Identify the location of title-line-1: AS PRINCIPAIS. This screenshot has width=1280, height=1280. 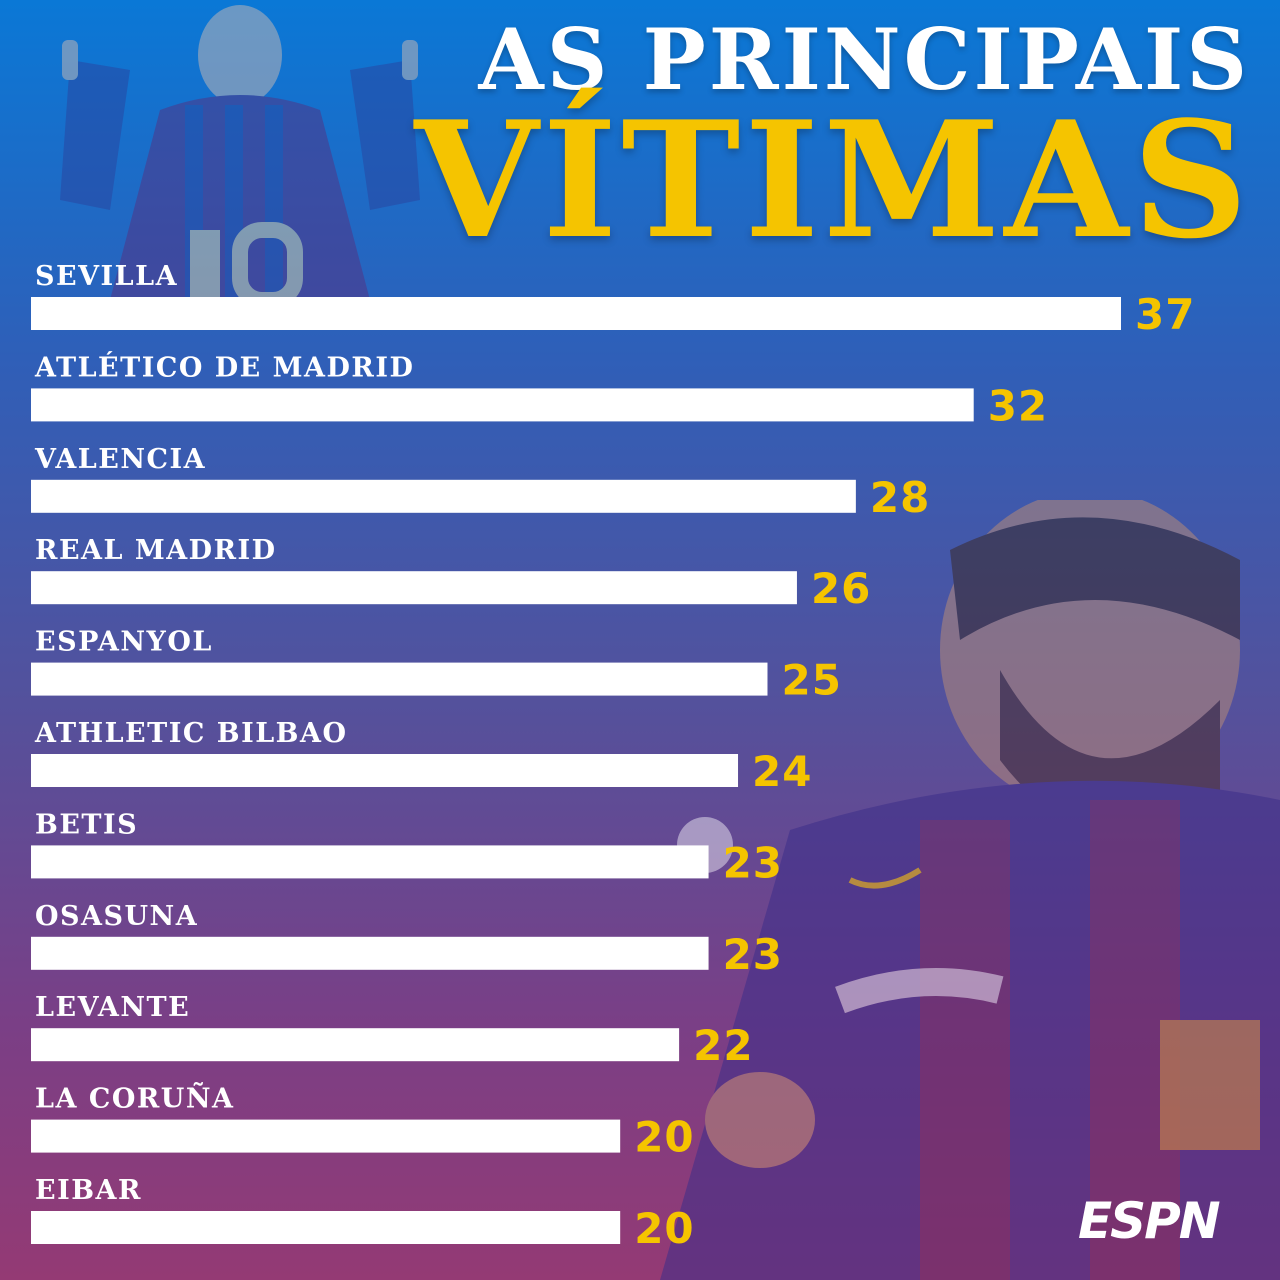
(864, 59).